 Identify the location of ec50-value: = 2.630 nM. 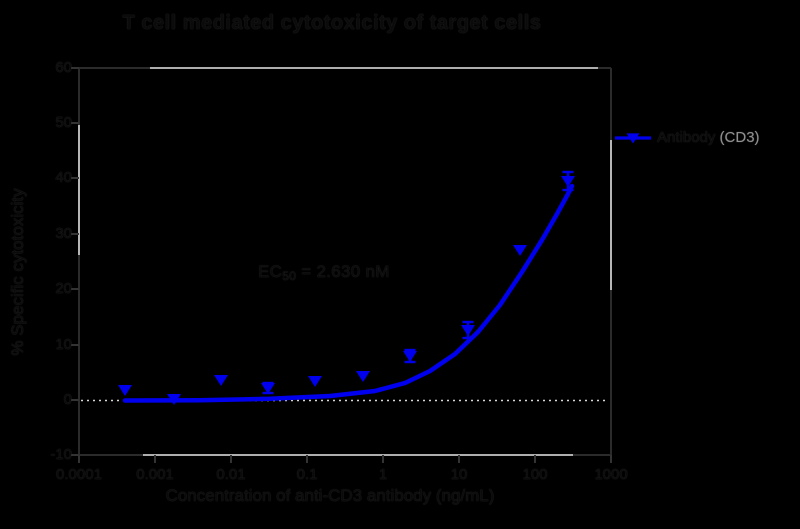
(343, 271).